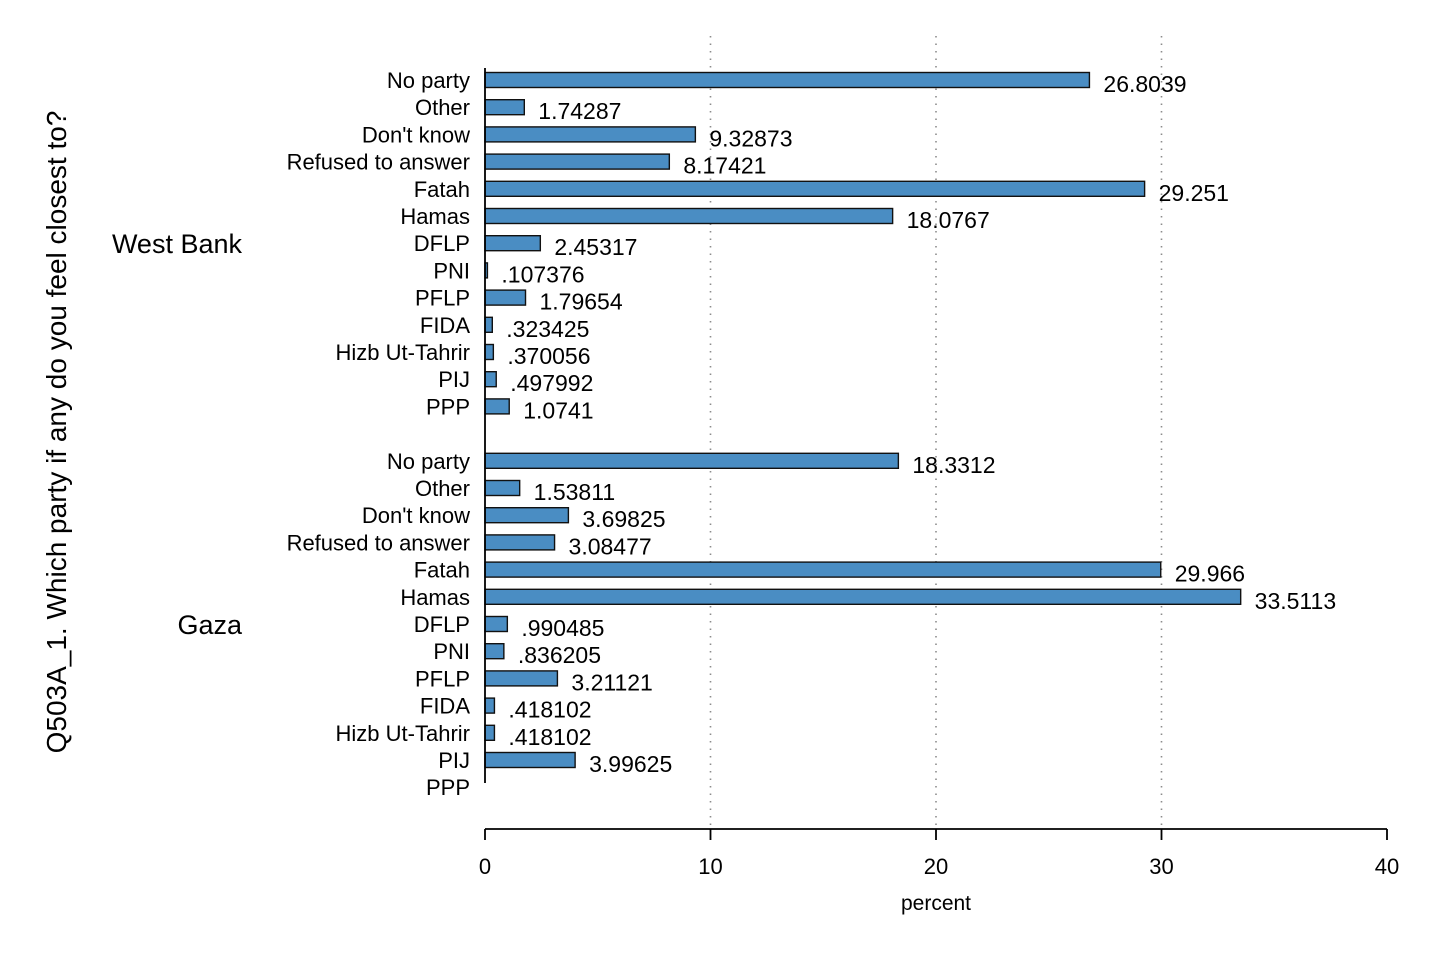 Image resolution: width=1456 pixels, height=971 pixels. Describe the element at coordinates (558, 410) in the screenshot. I see `value-label: 1.0741` at that location.